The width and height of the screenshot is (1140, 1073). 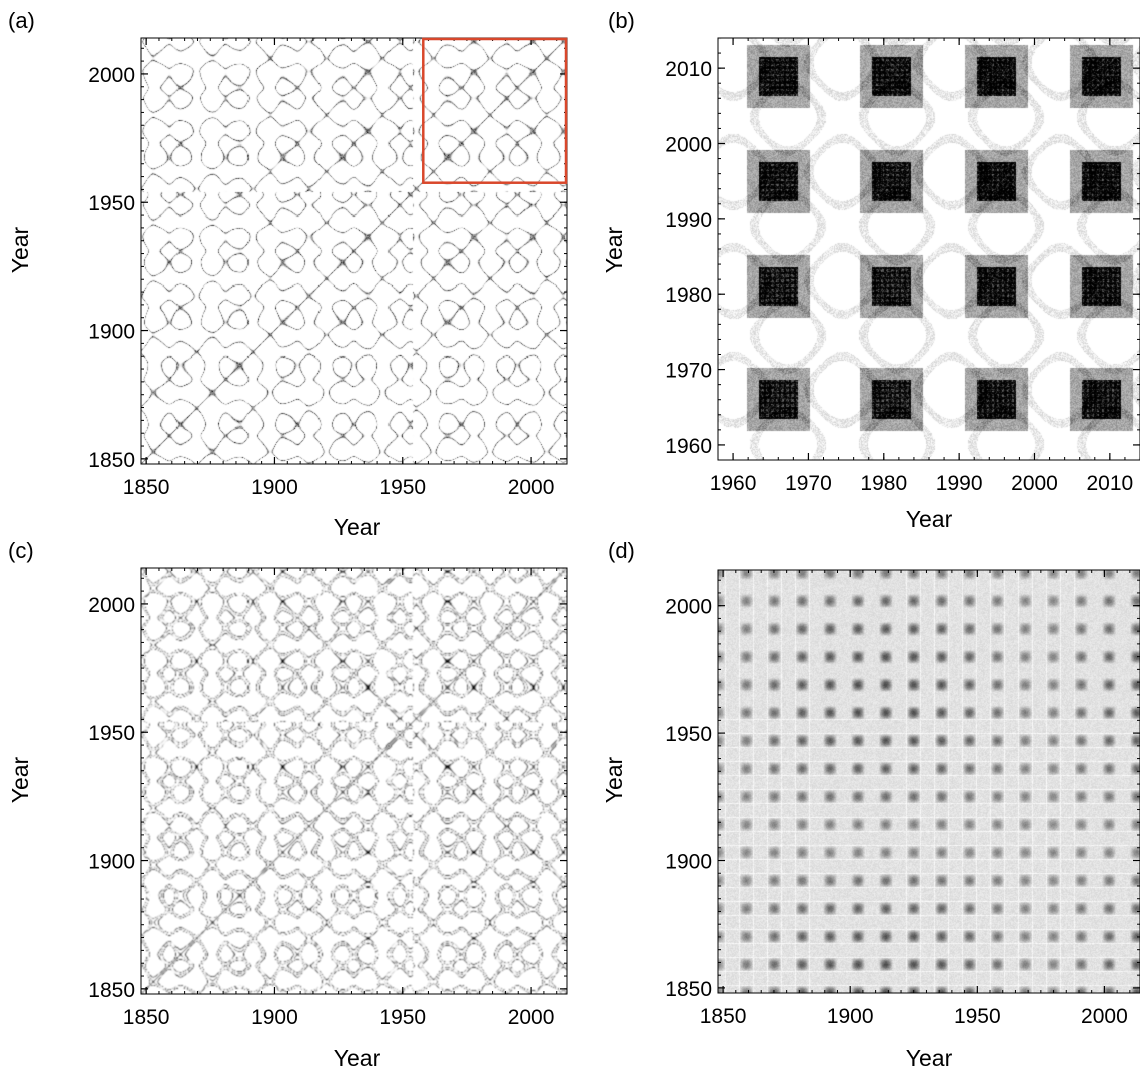 What do you see at coordinates (621, 550) in the screenshot?
I see `panel-label: (d)` at bounding box center [621, 550].